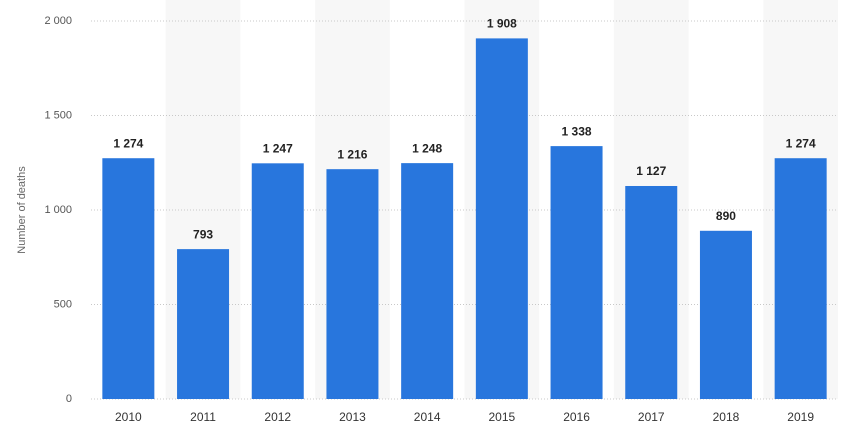 The image size is (848, 435). Describe the element at coordinates (501, 417) in the screenshot. I see `x-tick-label: 2015` at that location.